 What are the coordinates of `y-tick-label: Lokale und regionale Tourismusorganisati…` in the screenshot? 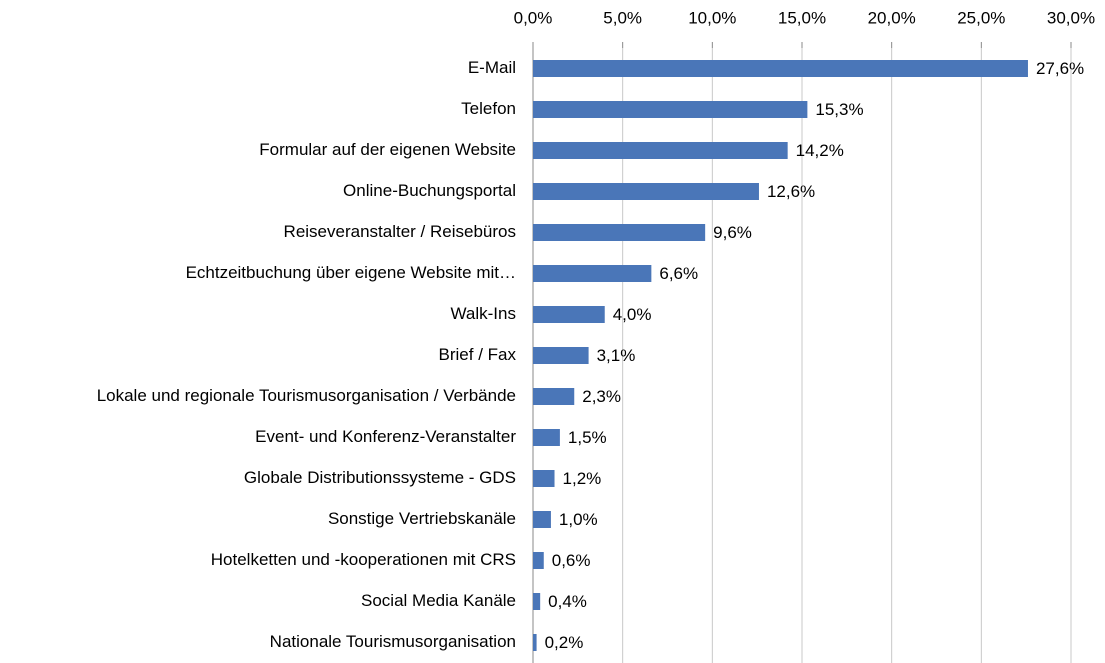 It's located at (306, 395).